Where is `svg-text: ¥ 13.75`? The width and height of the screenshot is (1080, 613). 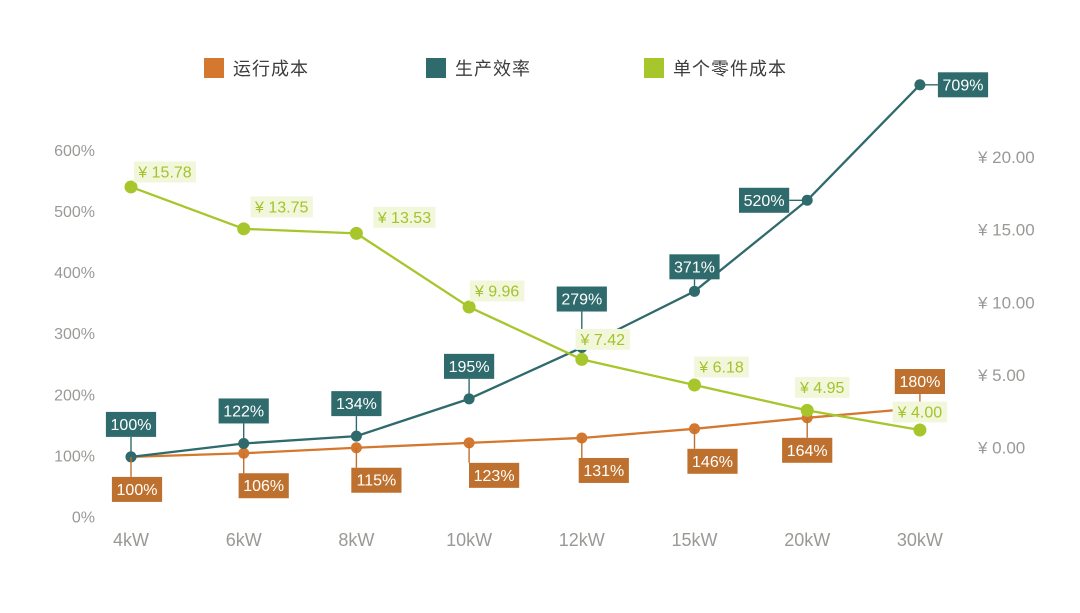 svg-text: ¥ 13.75 is located at coordinates (281, 207).